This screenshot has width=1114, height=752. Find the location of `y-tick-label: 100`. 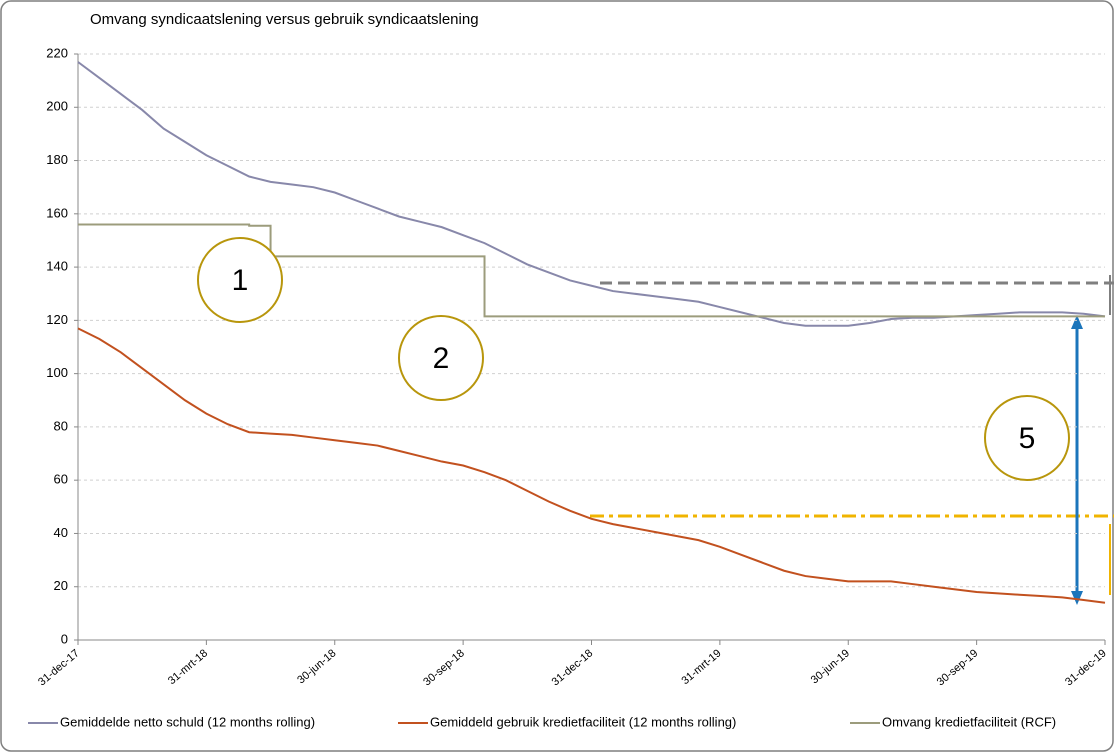

y-tick-label: 100 is located at coordinates (57, 372).